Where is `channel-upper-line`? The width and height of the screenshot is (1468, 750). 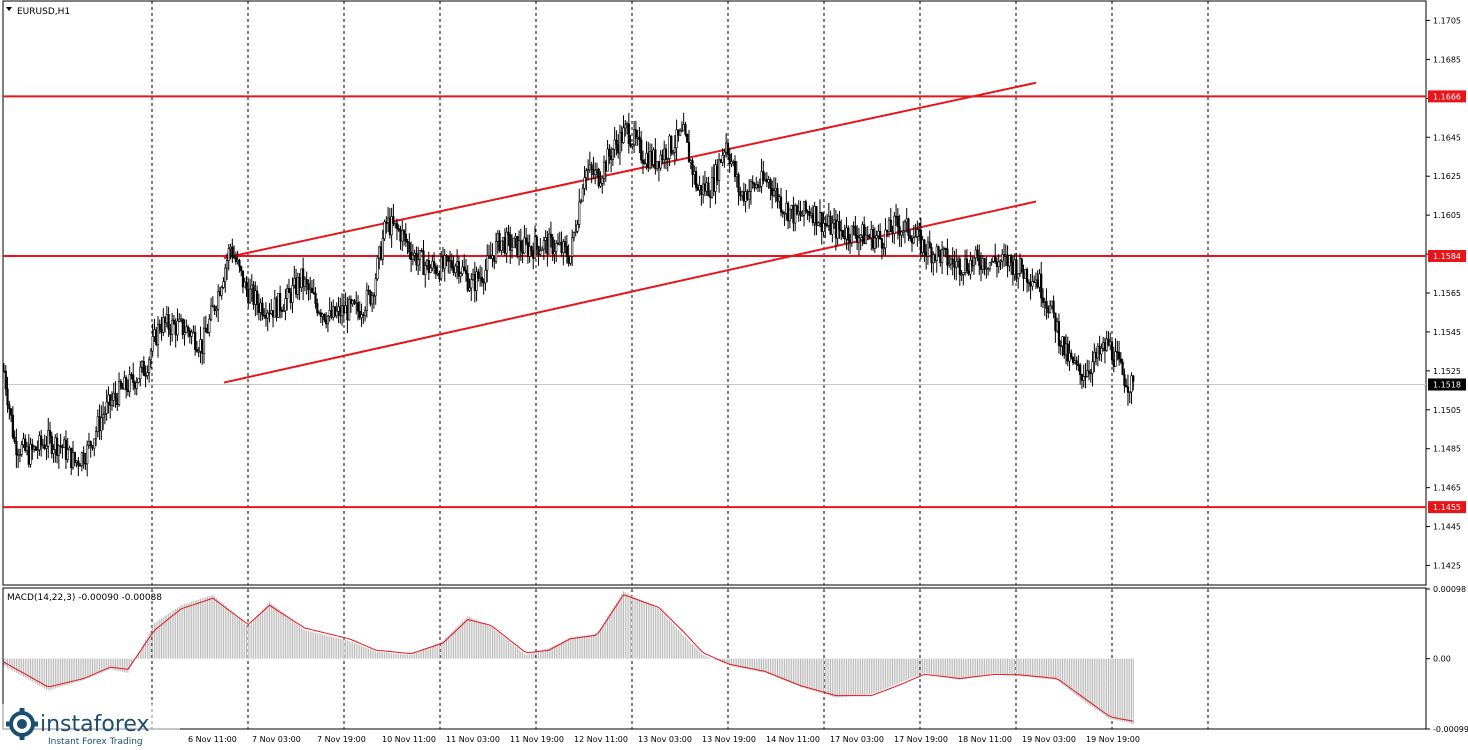 channel-upper-line is located at coordinates (630, 170).